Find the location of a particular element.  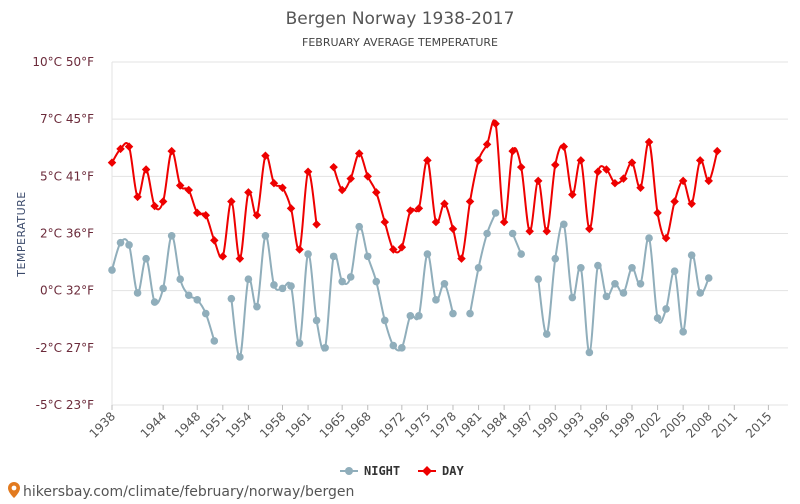

y-tick-label: 0°C 32°F is located at coordinates (67, 291).